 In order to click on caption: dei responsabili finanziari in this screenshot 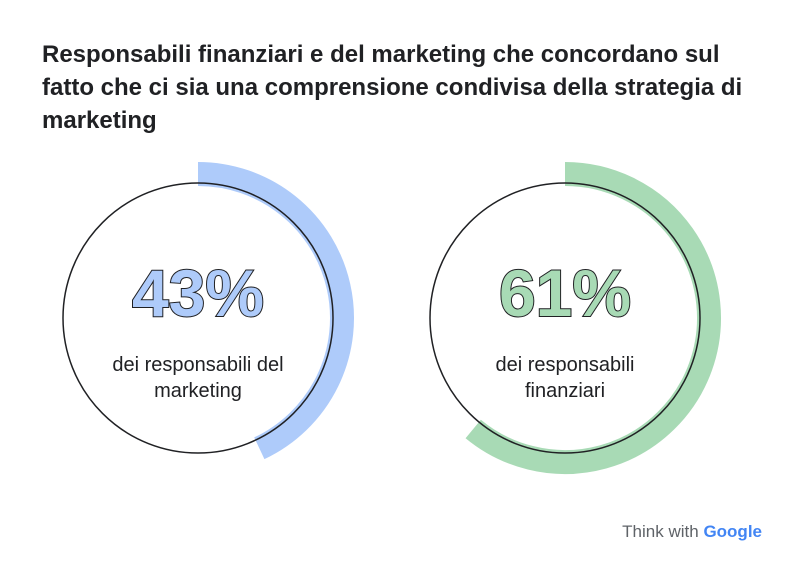, I will do `click(565, 378)`.